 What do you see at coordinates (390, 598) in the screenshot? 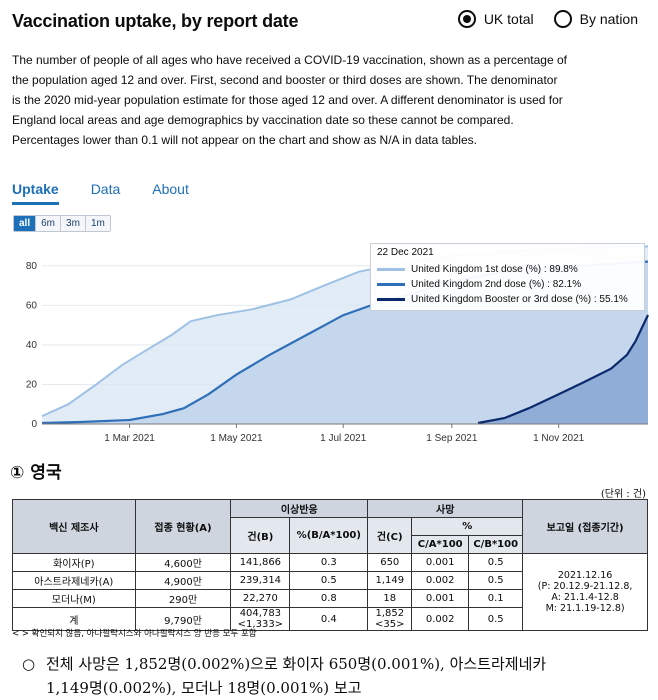
I see `cell-c: 18` at bounding box center [390, 598].